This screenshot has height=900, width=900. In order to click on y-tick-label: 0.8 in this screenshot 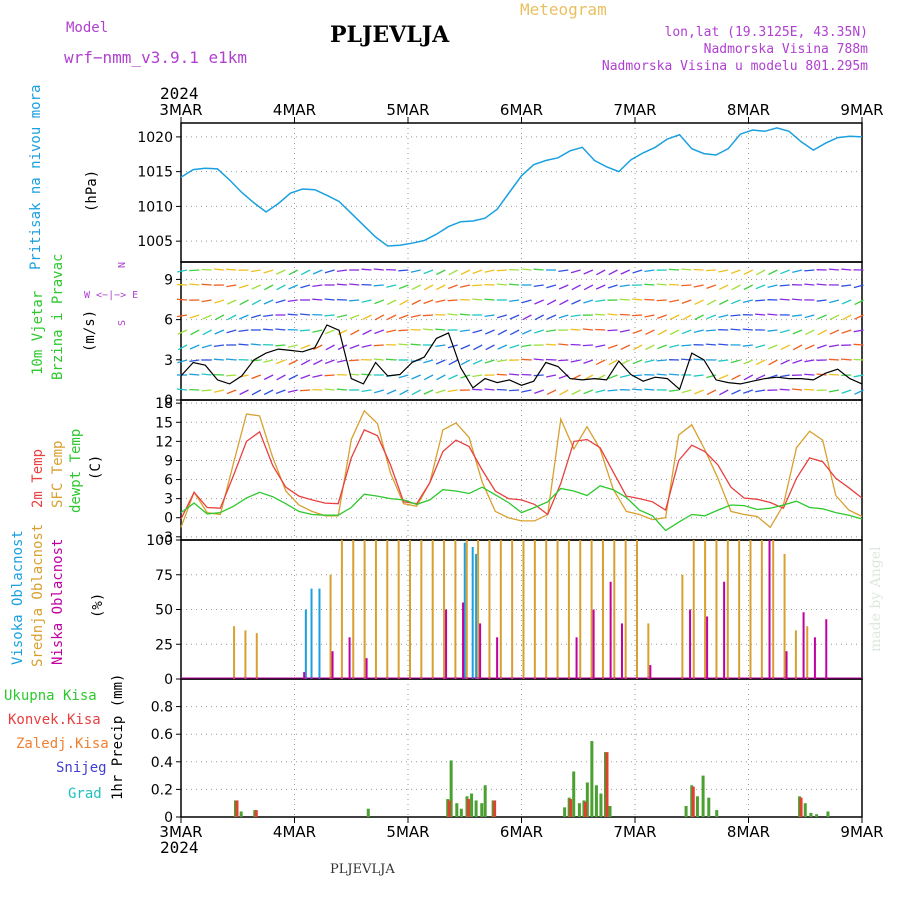, I will do `click(162, 708)`.